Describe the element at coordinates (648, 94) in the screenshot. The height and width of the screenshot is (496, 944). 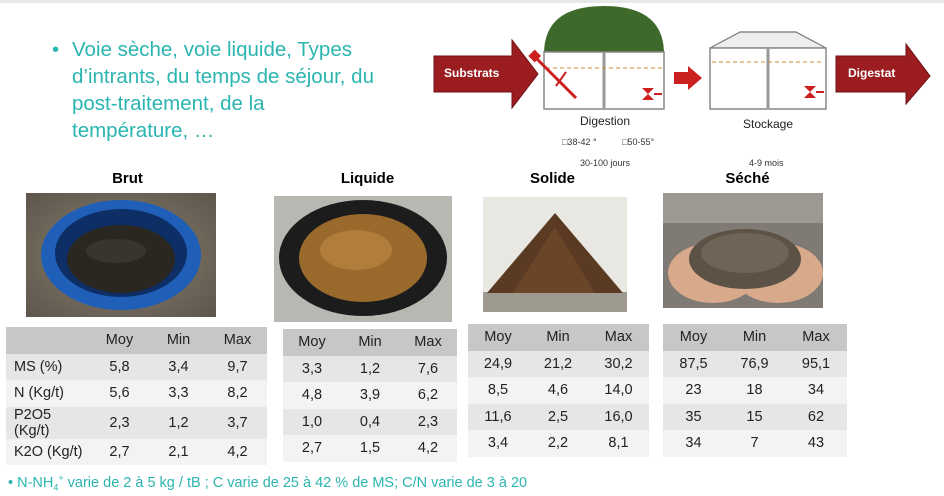
I see `digester-valve` at that location.